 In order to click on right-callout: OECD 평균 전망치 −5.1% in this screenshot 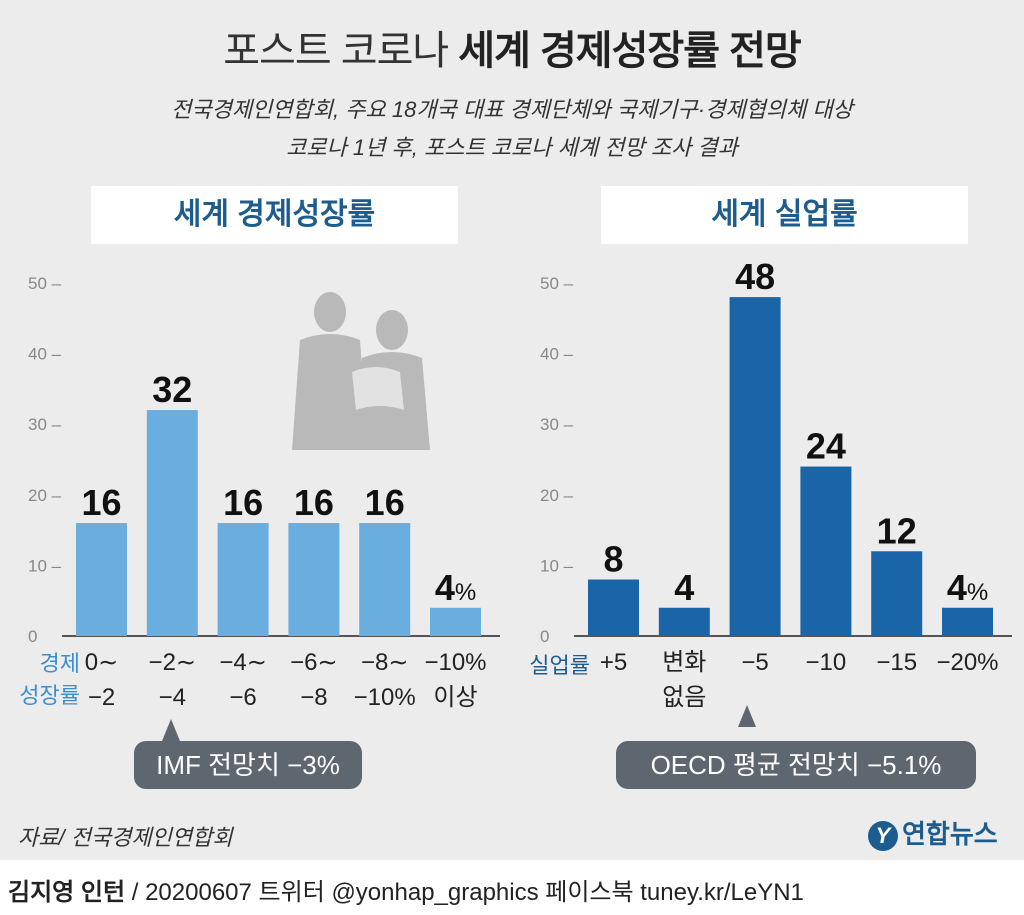, I will do `click(796, 765)`.